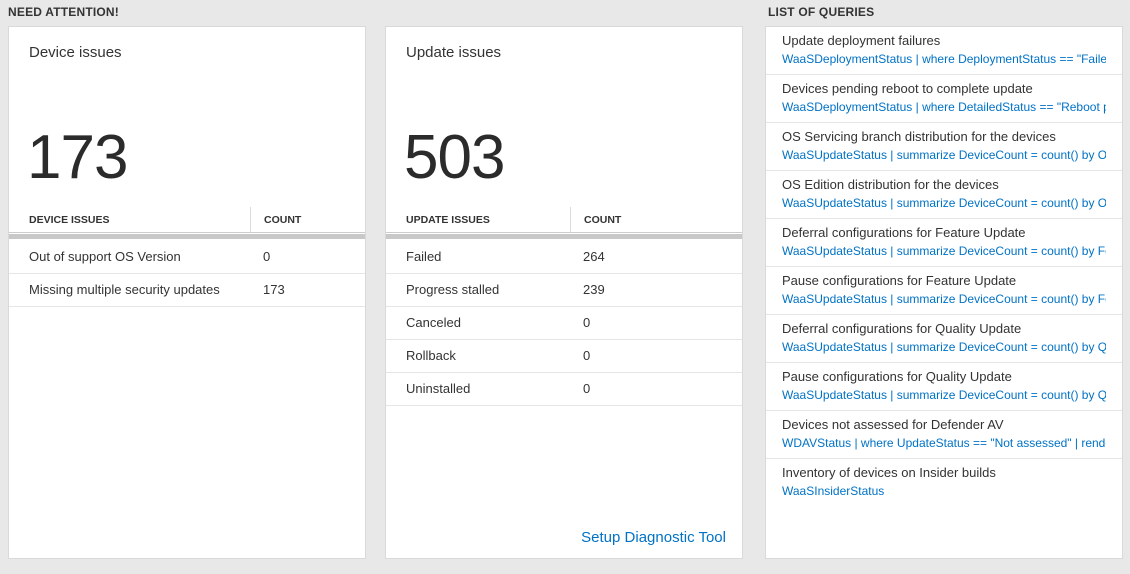  I want to click on setup-diagnostic-tool-link: Setup Diagnostic Tool, so click(653, 537).